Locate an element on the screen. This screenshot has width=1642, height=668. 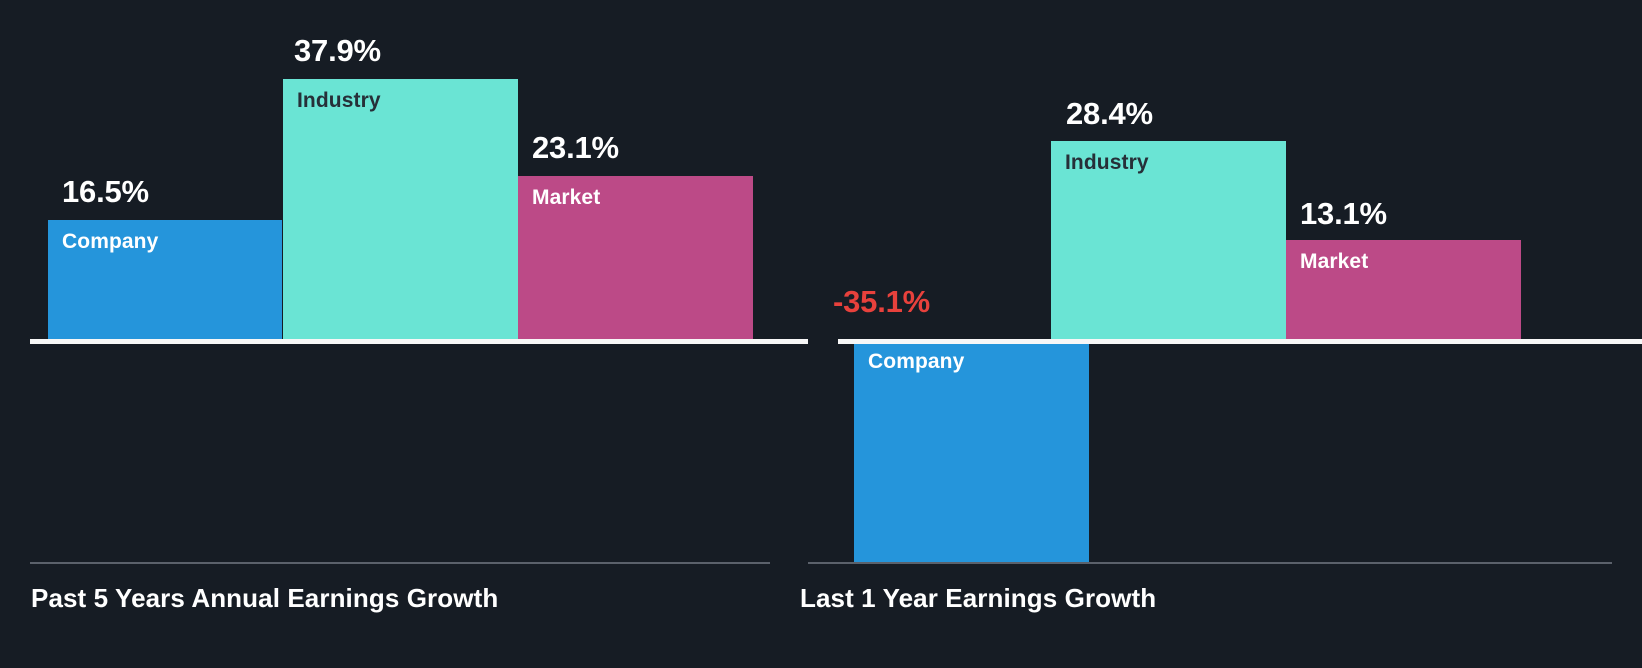
bar-value-company-right: -35.1% is located at coordinates (882, 301).